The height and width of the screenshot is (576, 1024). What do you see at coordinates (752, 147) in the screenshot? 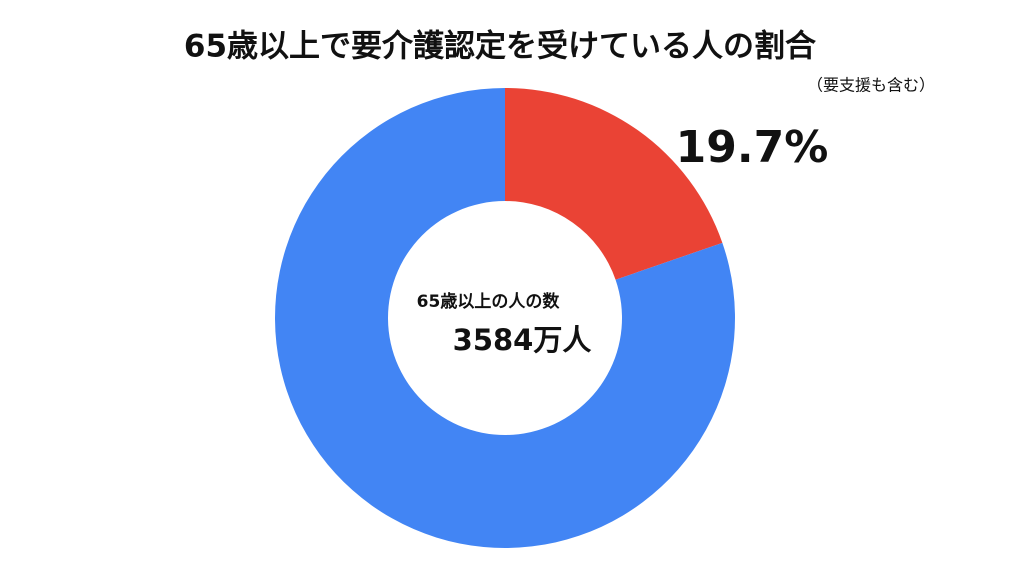
I see `value-label: 19.7%` at bounding box center [752, 147].